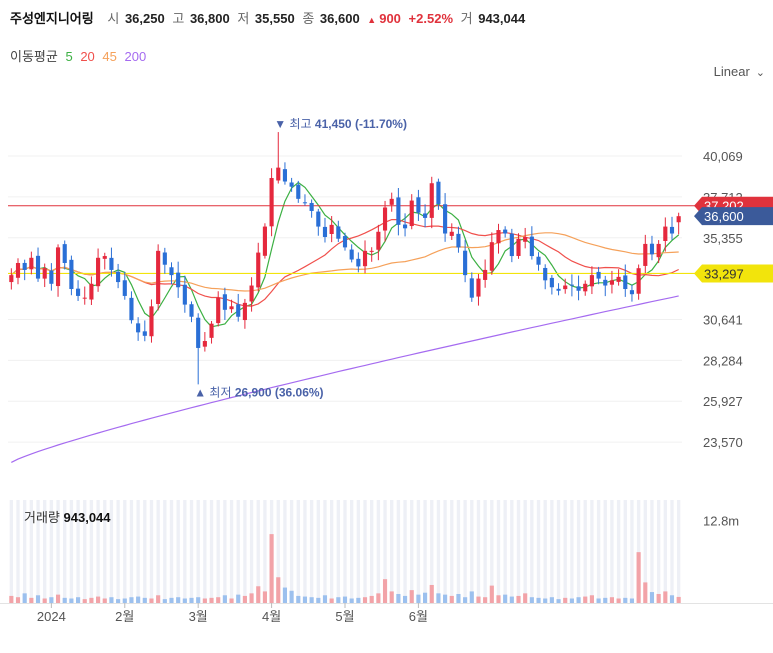 The width and height of the screenshot is (773, 653). Describe the element at coordinates (52, 18) in the screenshot. I see `stock-name: 주성엔지니어링` at that location.